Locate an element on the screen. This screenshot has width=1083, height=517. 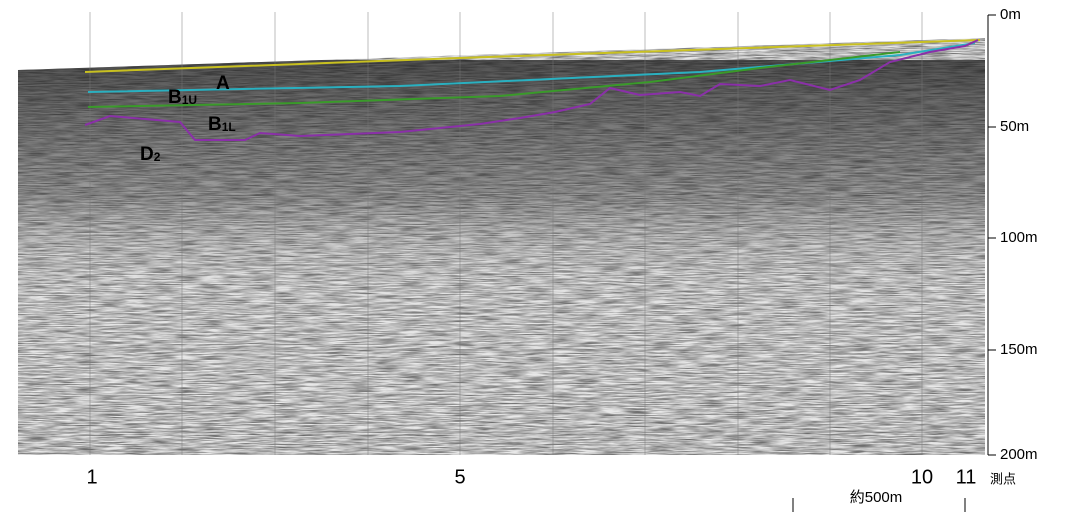
station-label: 11 is located at coordinates (966, 477).